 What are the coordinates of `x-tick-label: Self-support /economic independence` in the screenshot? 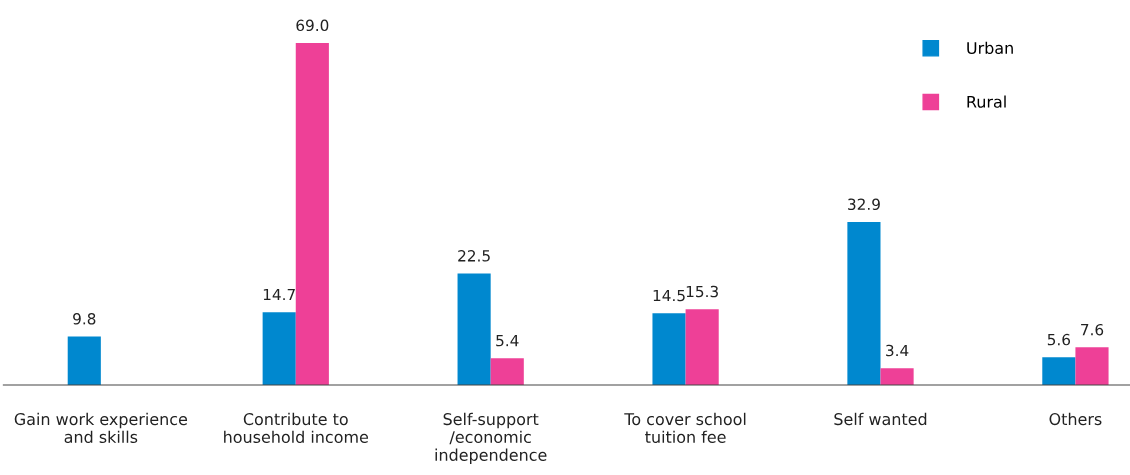 It's located at (491, 438).